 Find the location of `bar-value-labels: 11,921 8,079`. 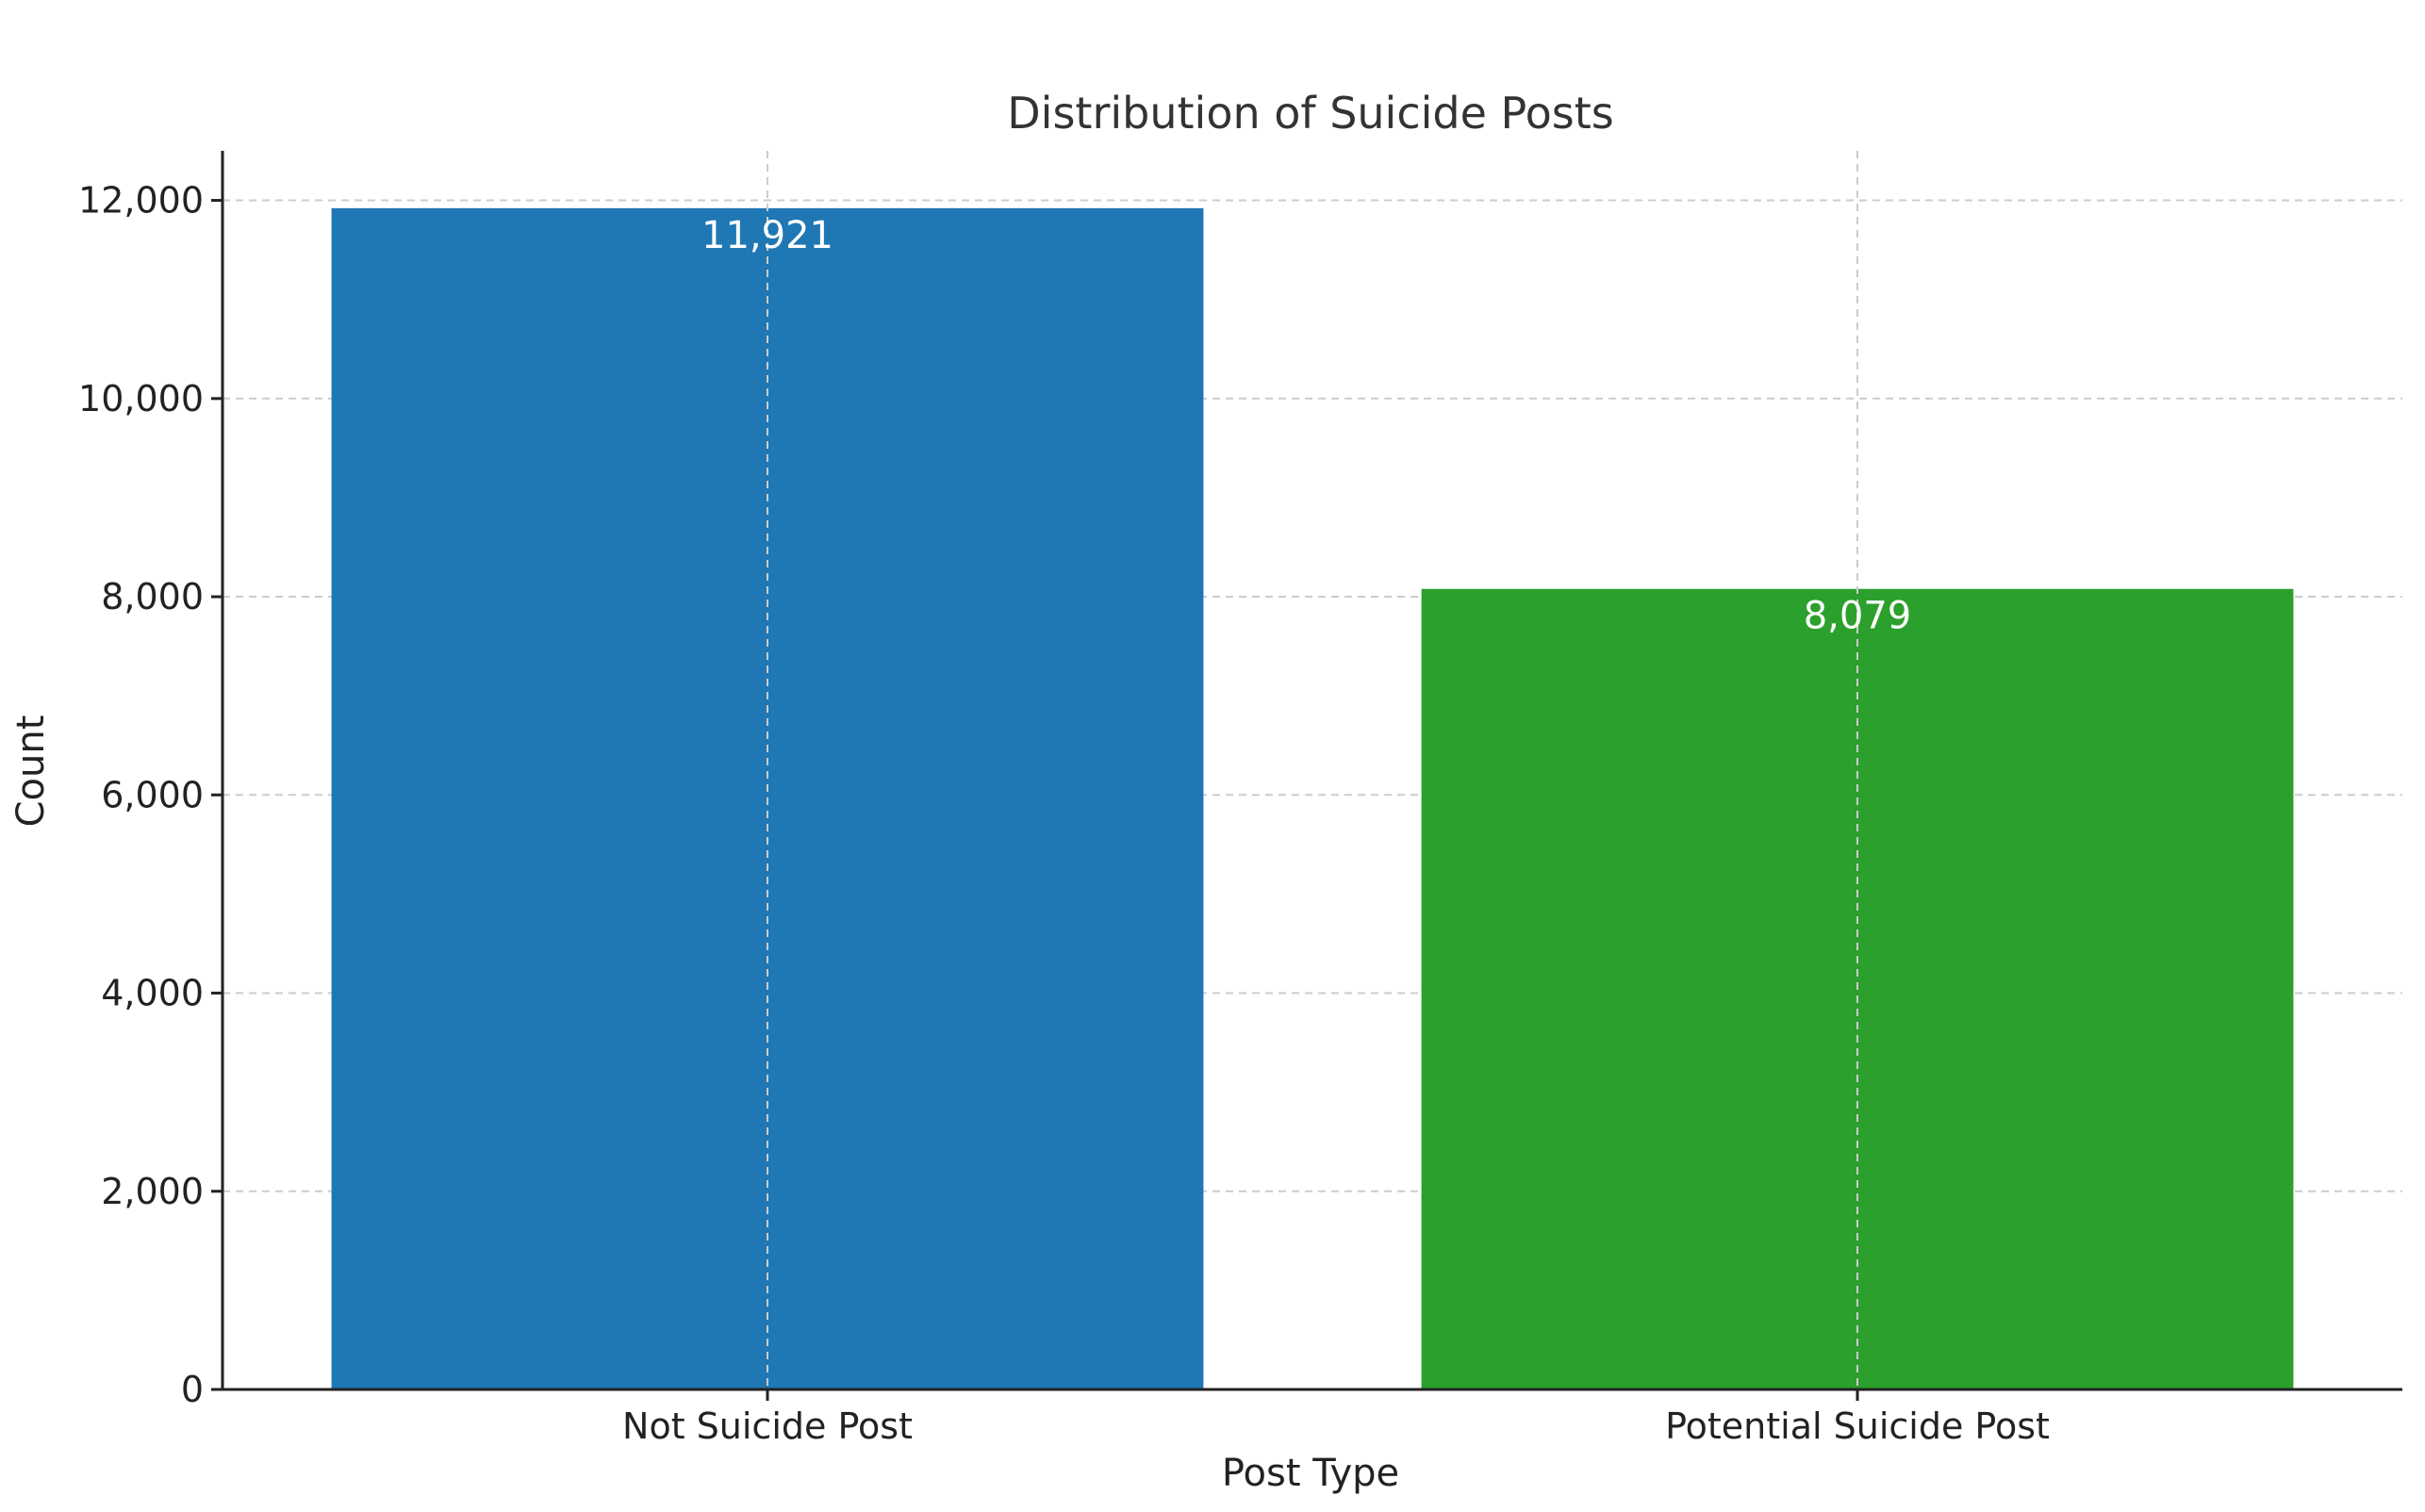

bar-value-labels: 11,921 8,079 is located at coordinates (1306, 426).